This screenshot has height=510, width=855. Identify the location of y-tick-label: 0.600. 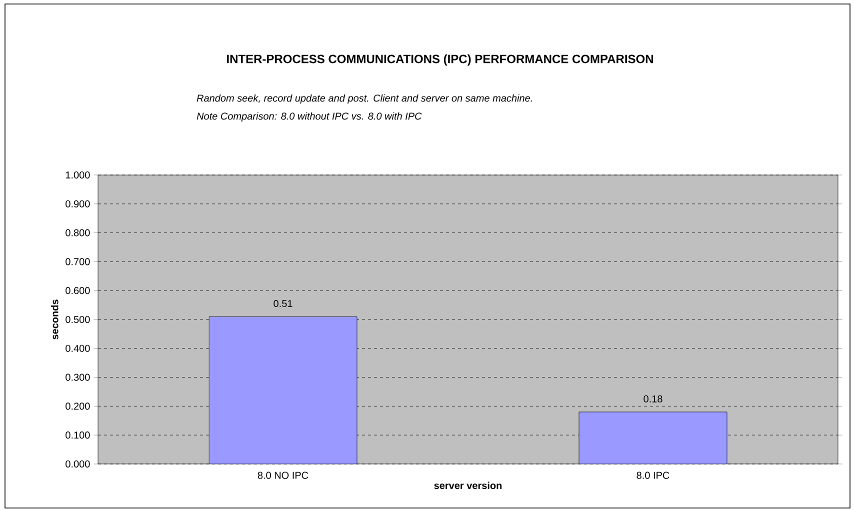
(78, 290).